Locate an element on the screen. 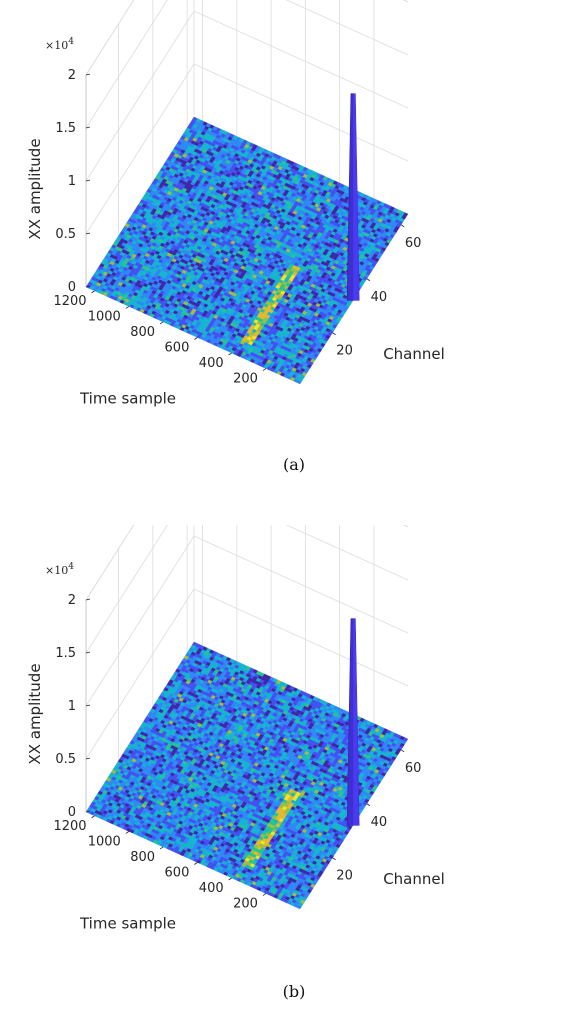 The image size is (588, 1032). z-axis-label: XX amplitude is located at coordinates (35, 188).